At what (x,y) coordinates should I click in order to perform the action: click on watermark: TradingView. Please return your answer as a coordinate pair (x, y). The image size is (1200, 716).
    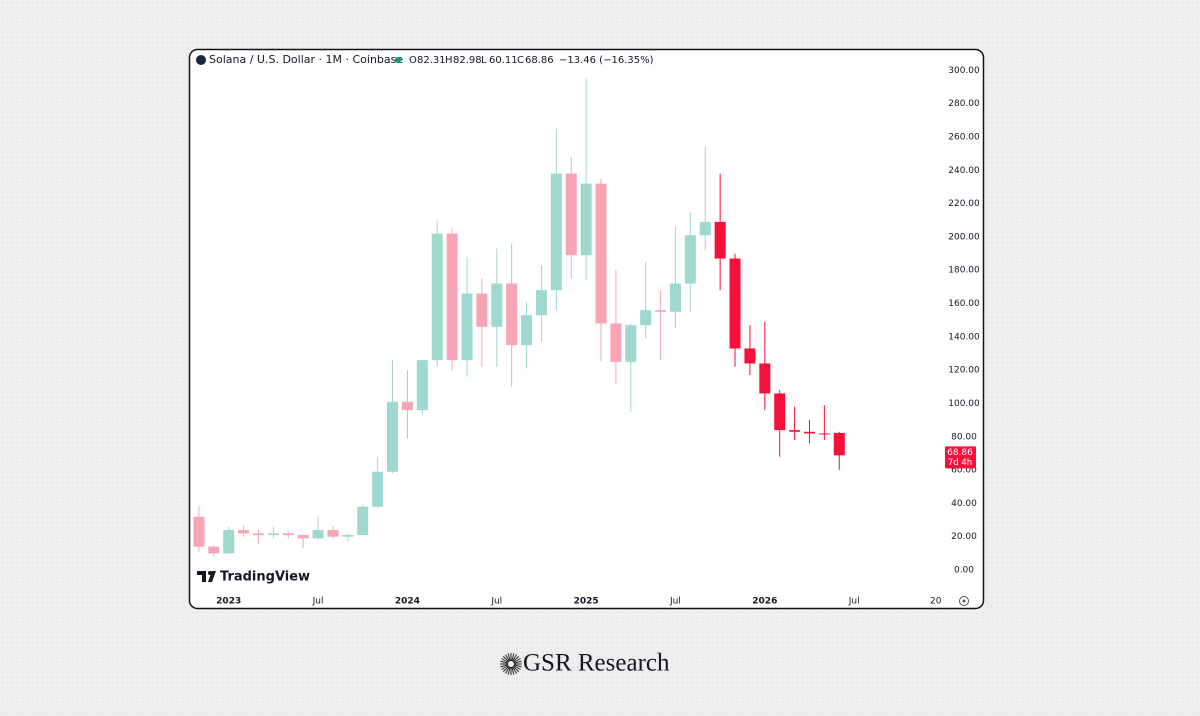
    Looking at the image, I should click on (265, 577).